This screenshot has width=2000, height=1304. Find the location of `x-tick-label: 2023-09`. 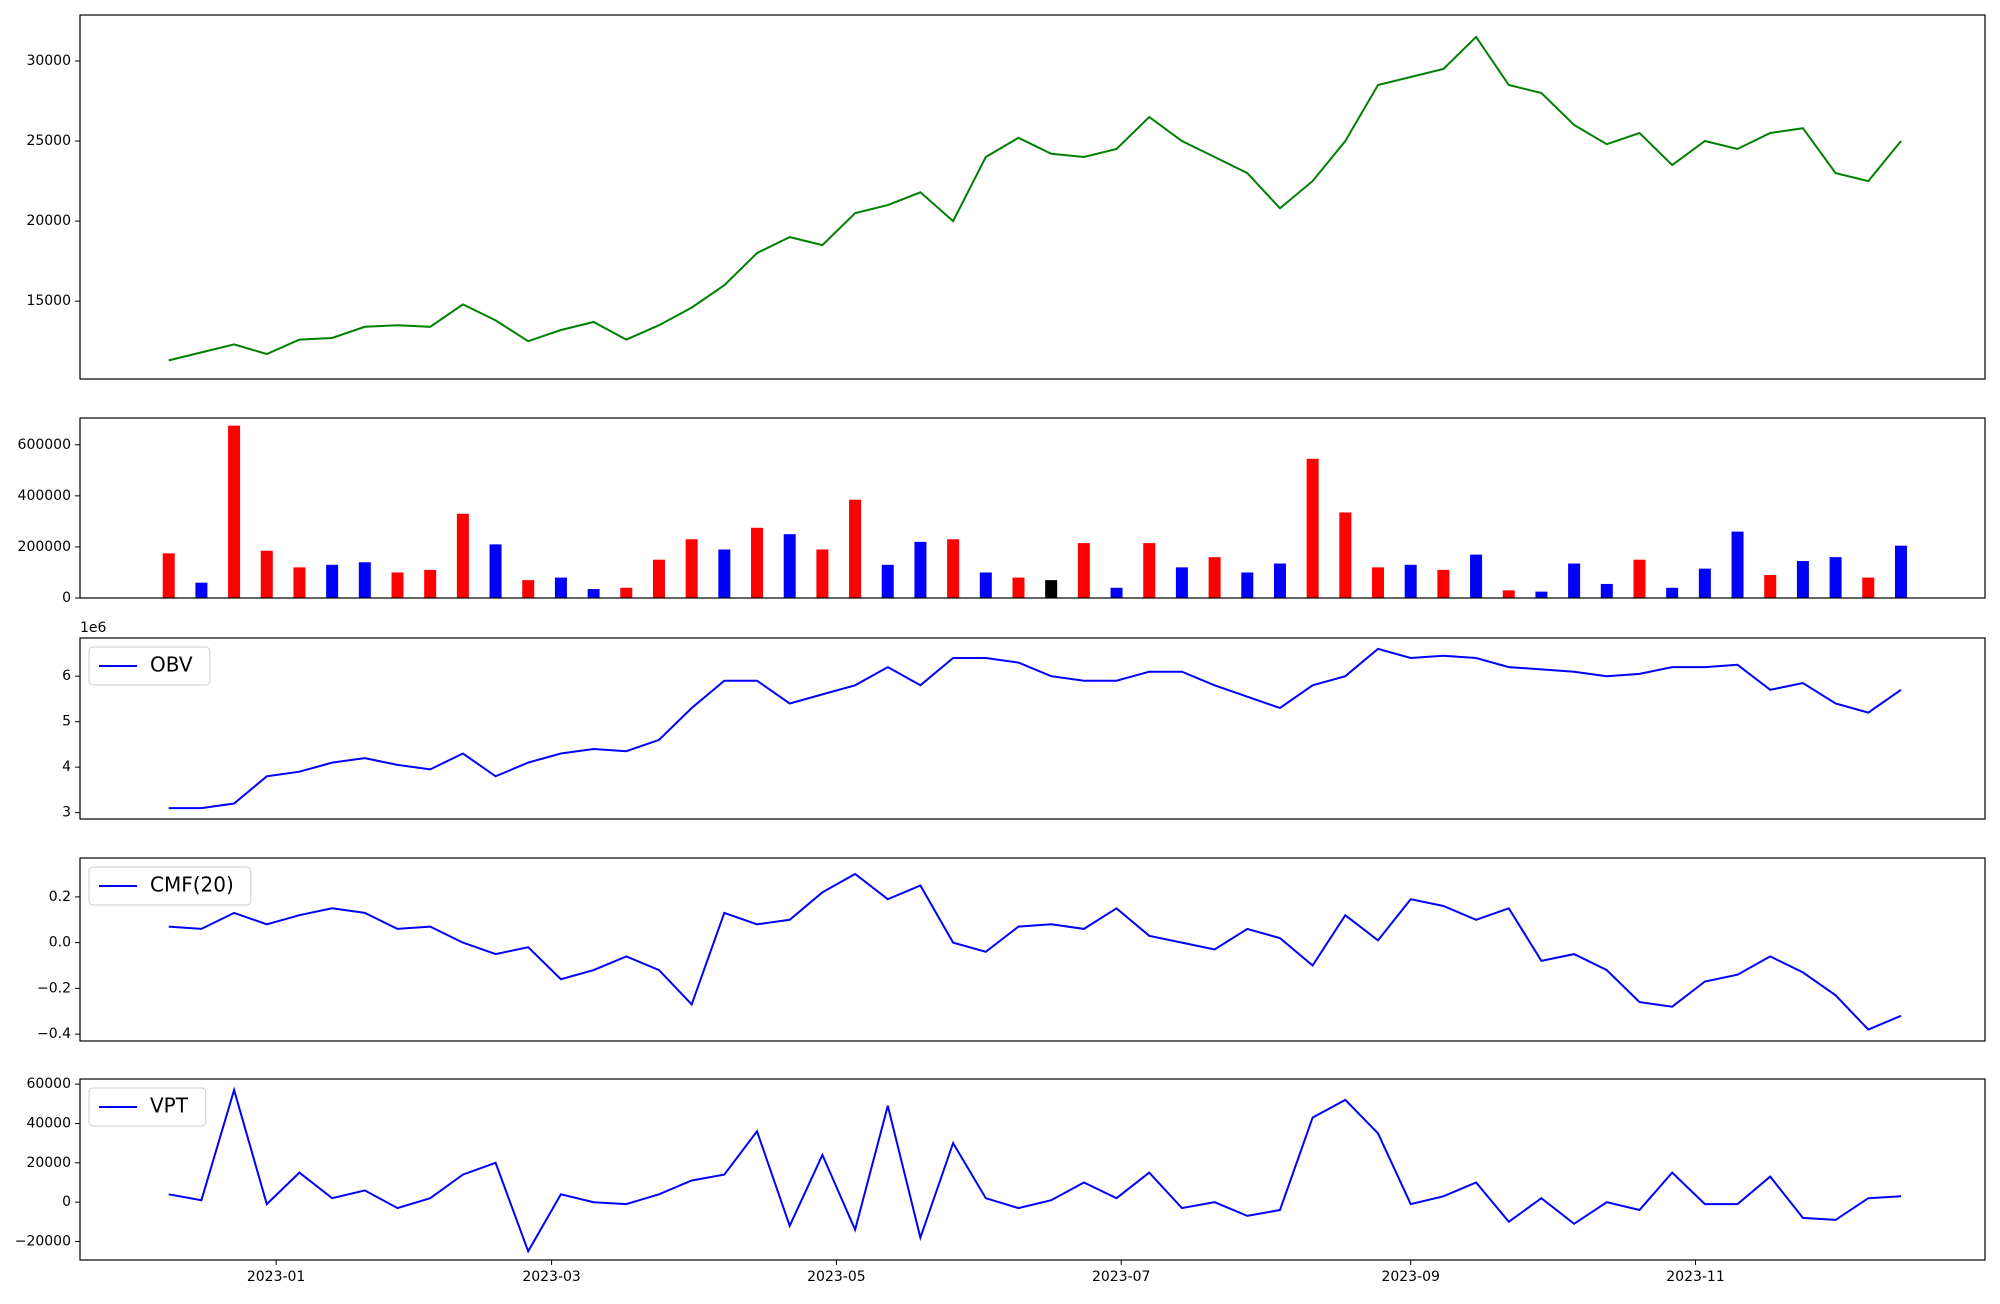

x-tick-label: 2023-09 is located at coordinates (1410, 1277).